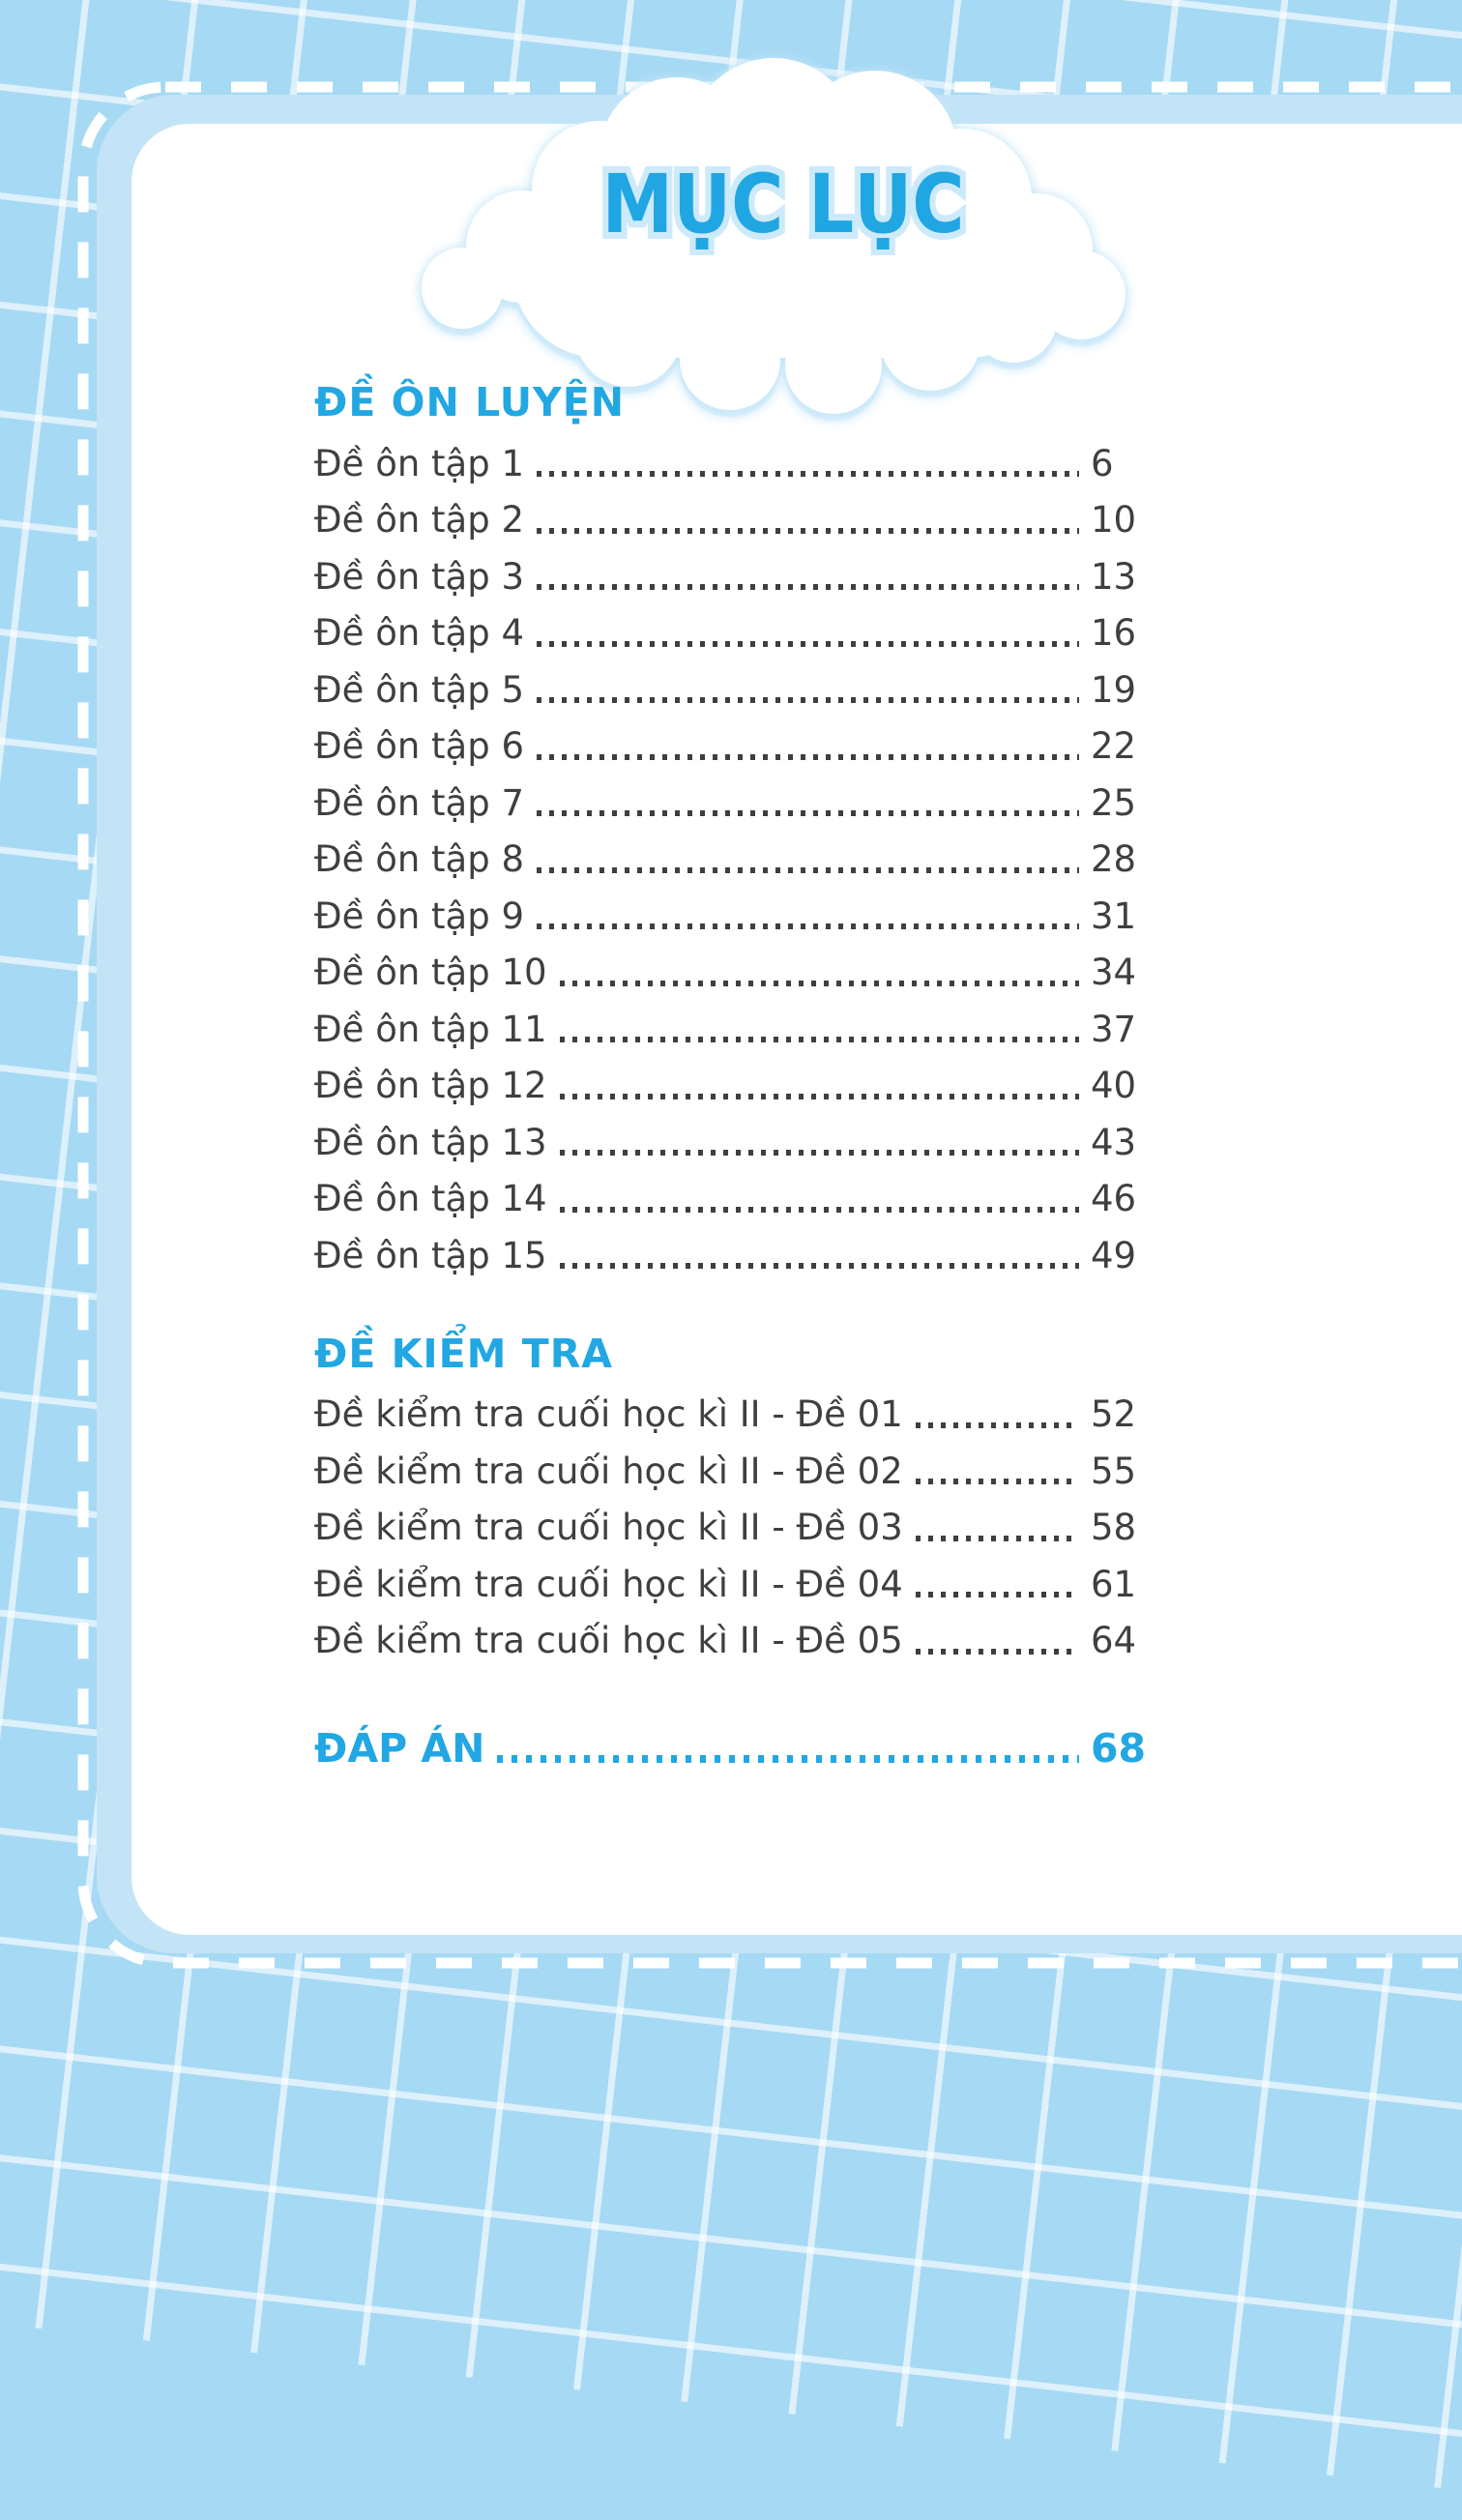 Image resolution: width=1462 pixels, height=2520 pixels. What do you see at coordinates (419, 802) in the screenshot?
I see `toc-entry-label: Đề ôn tập 7` at bounding box center [419, 802].